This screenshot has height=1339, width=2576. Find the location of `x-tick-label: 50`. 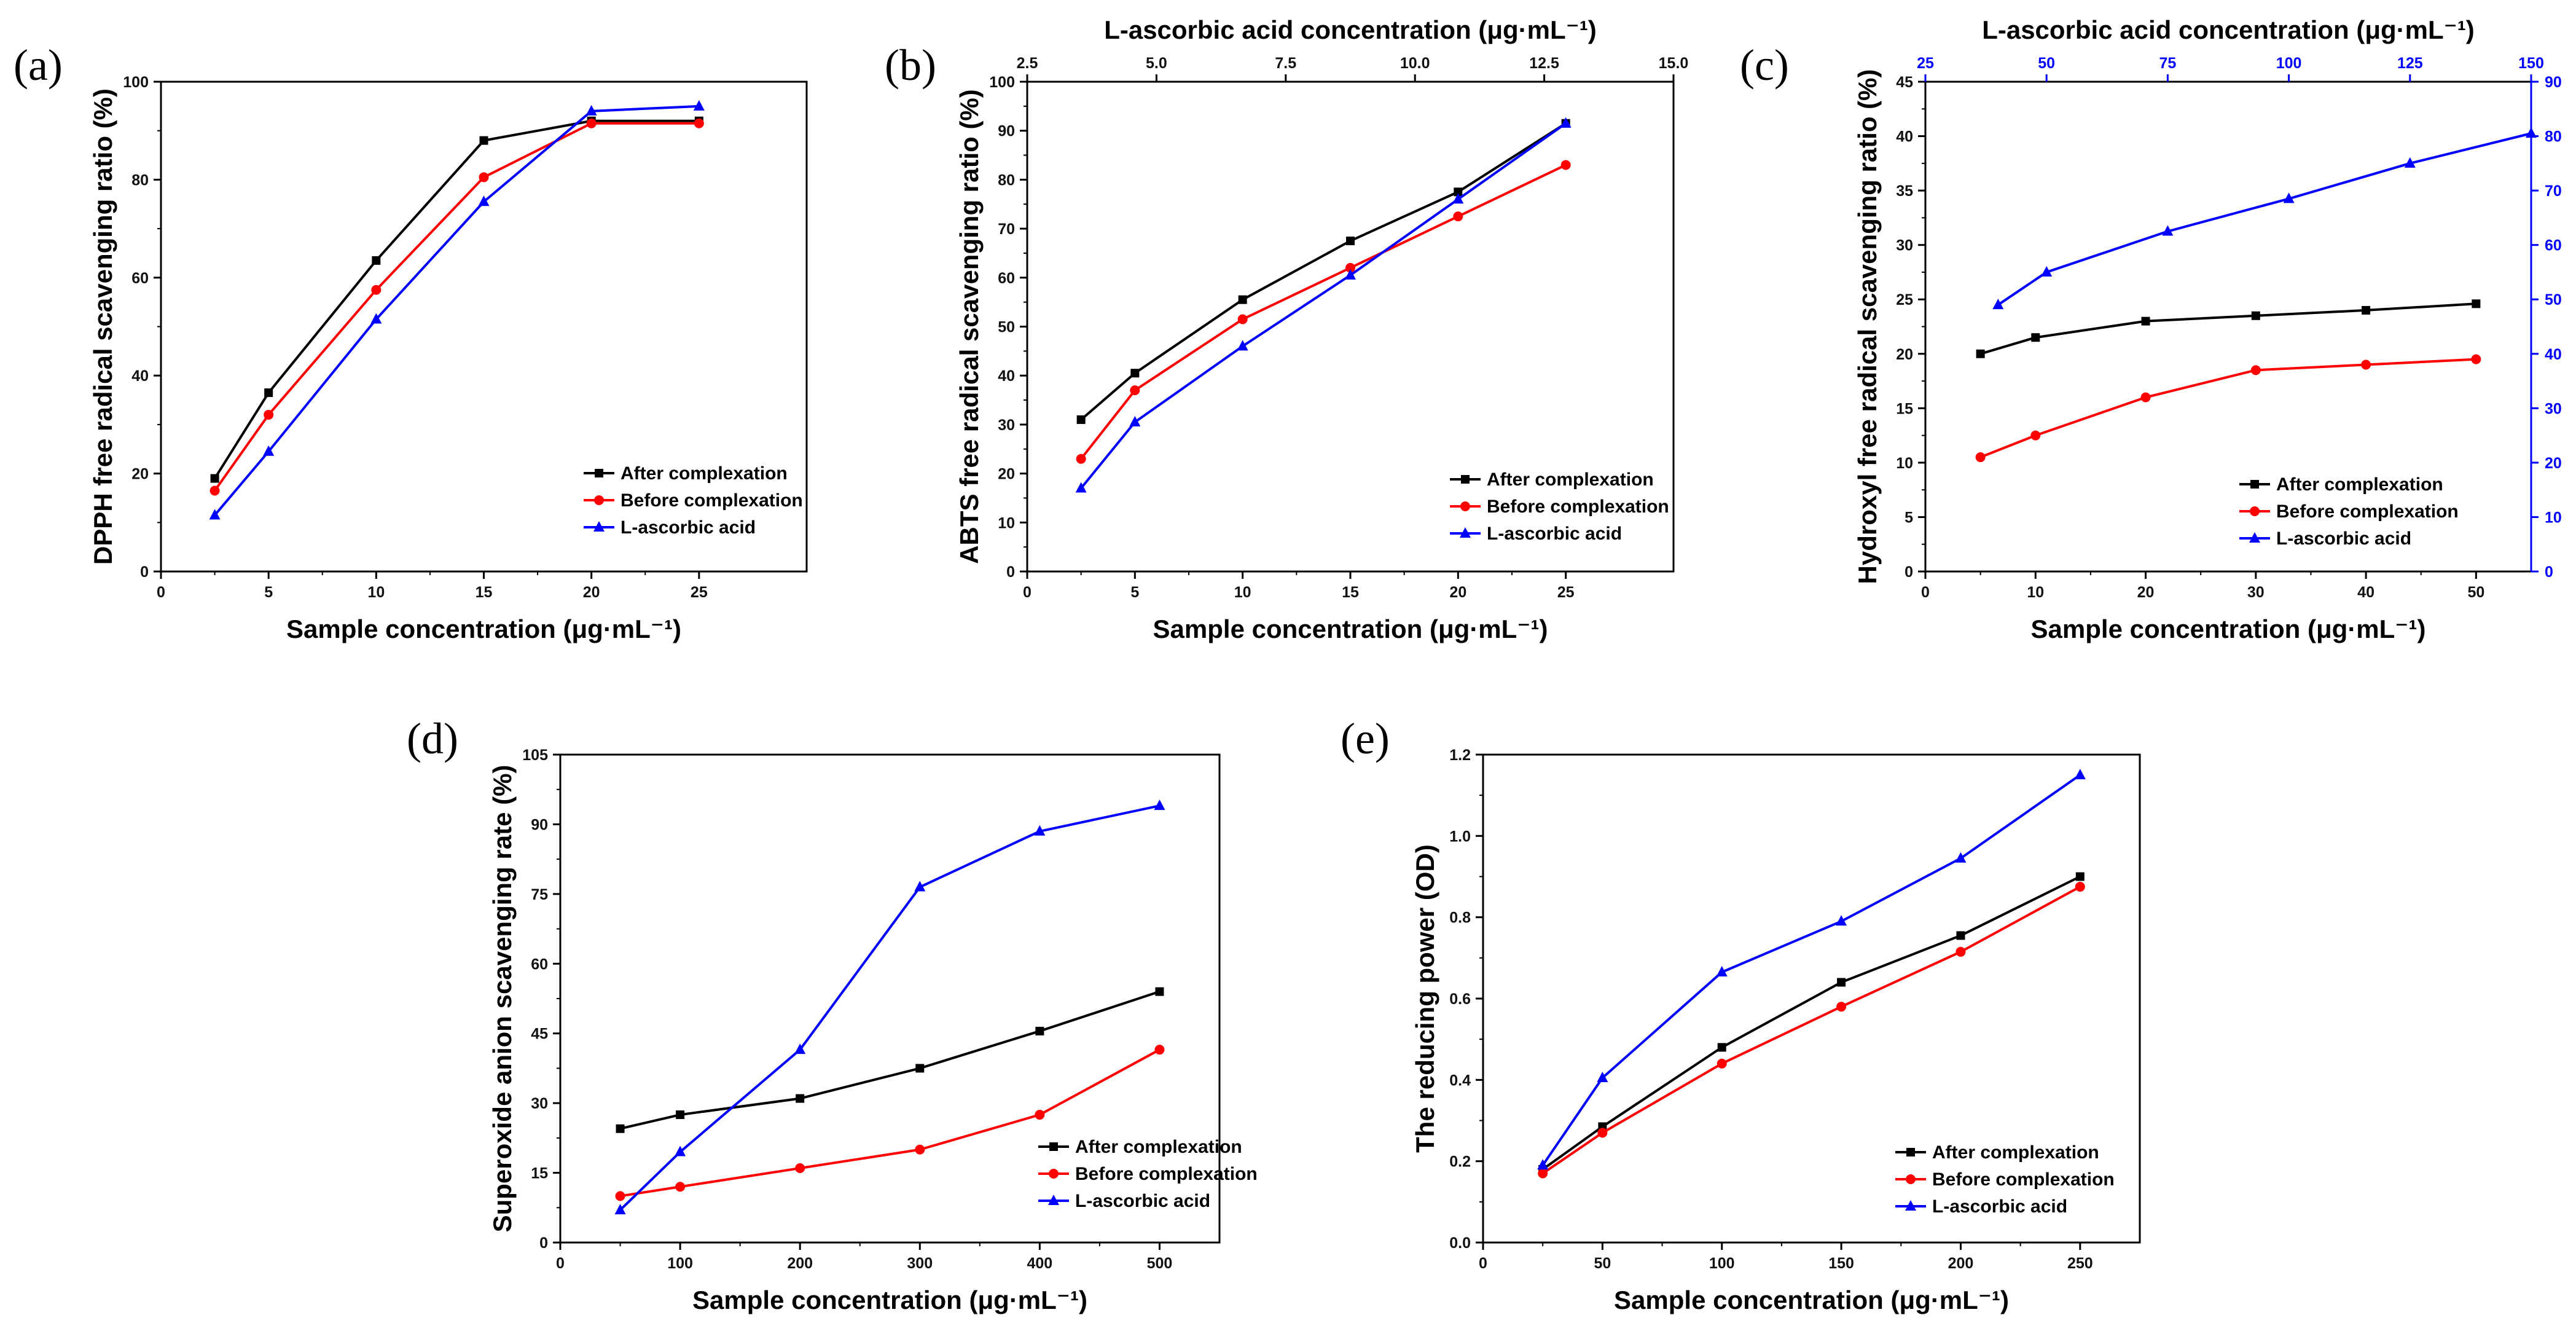

x-tick-label: 50 is located at coordinates (2475, 593).